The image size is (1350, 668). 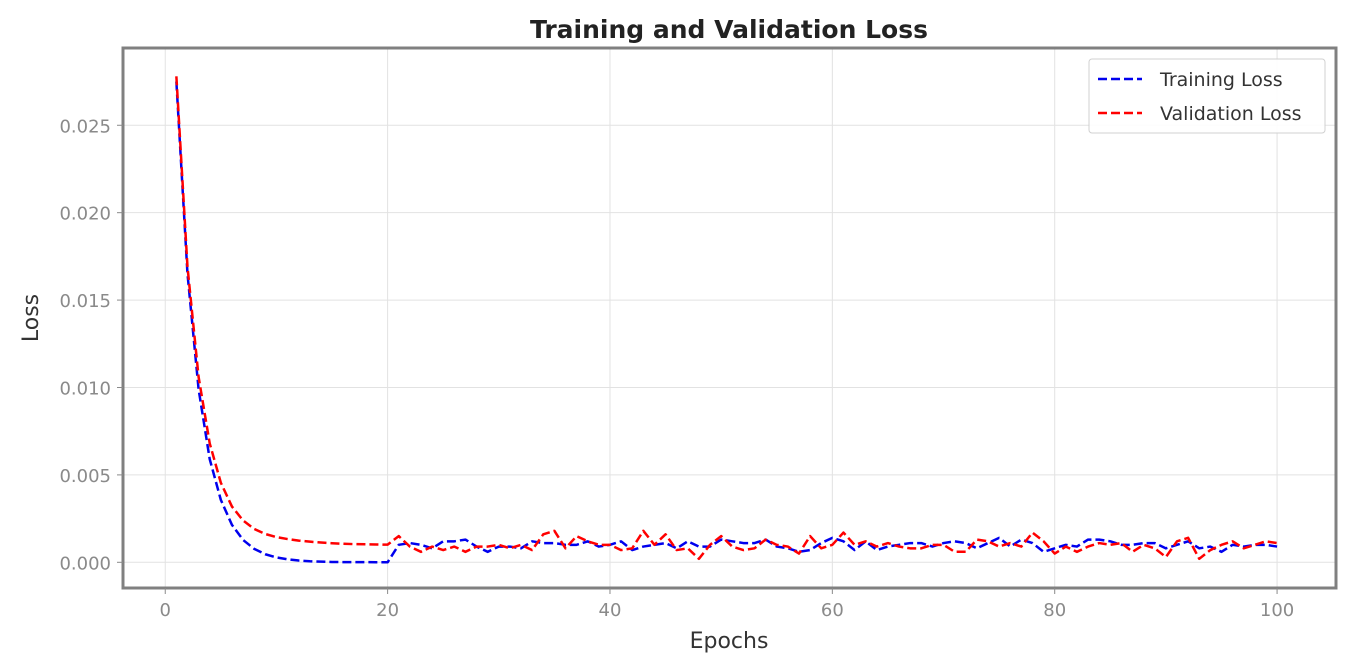 I want to click on legend-label-validation: Validation Loss, so click(x=1231, y=114).